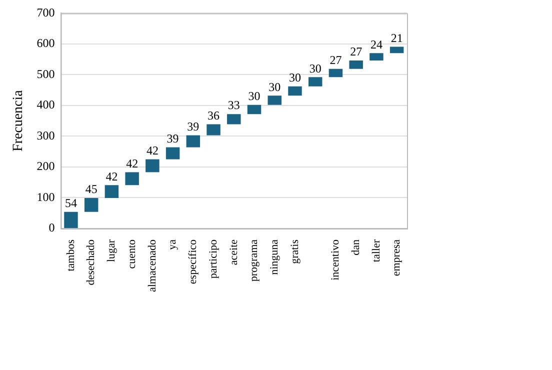 The image size is (552, 370). What do you see at coordinates (91, 189) in the screenshot?
I see `data-label: 45` at bounding box center [91, 189].